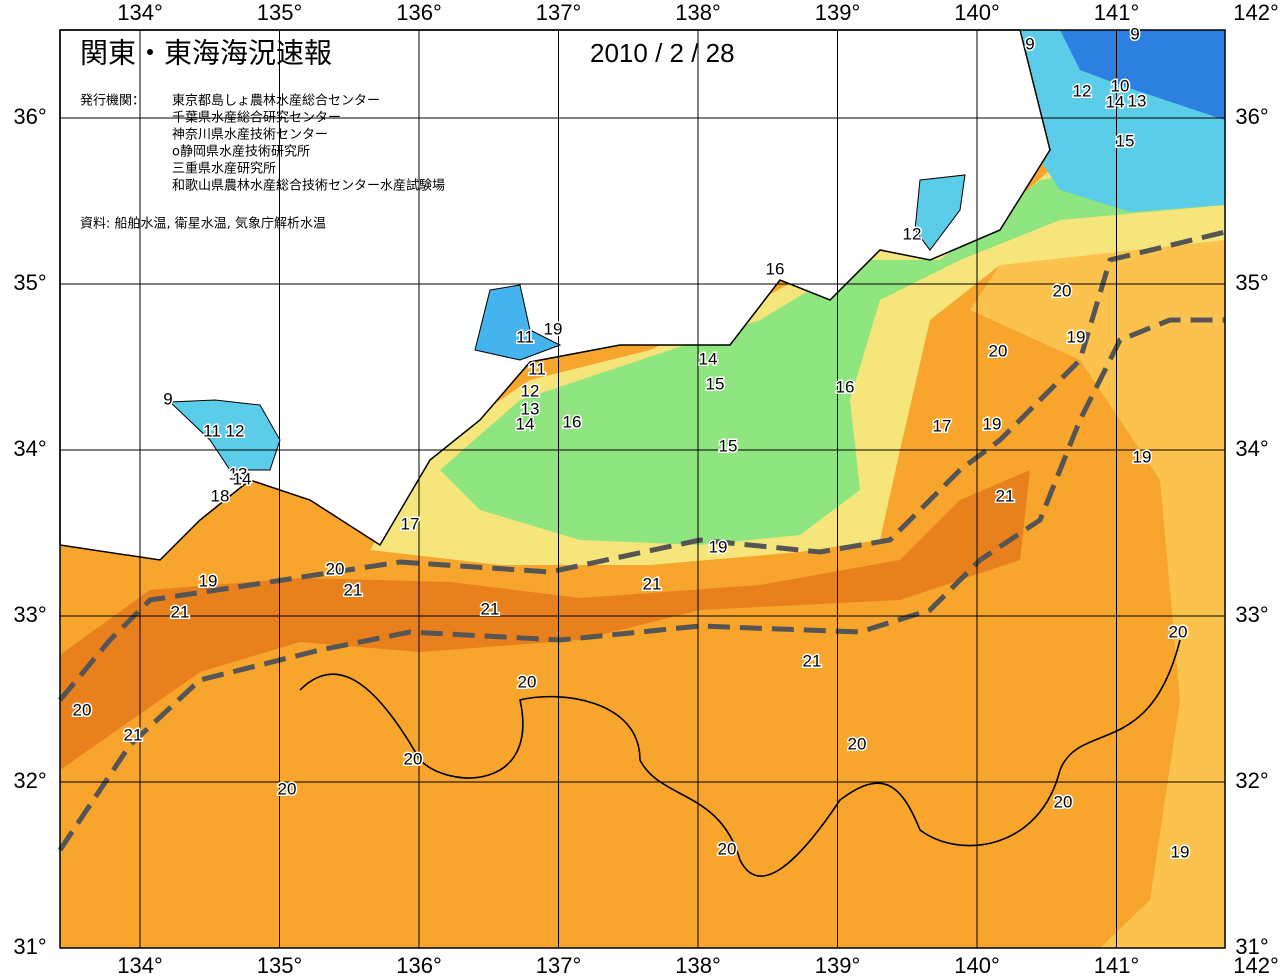 The width and height of the screenshot is (1280, 980). I want to click on date: 2010 / 2 / 28, so click(662, 53).